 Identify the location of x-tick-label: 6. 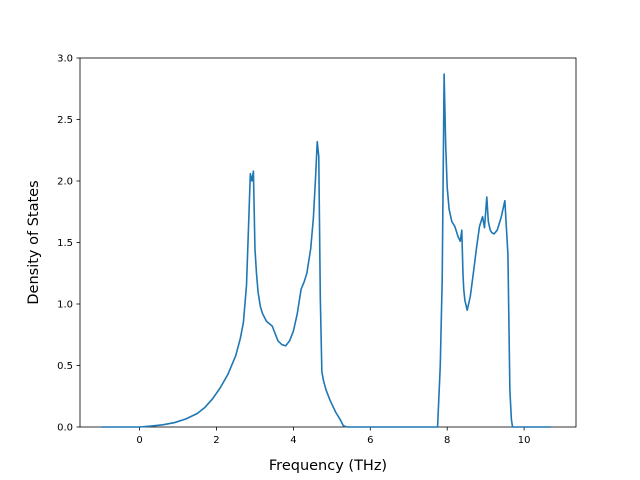
(370, 440).